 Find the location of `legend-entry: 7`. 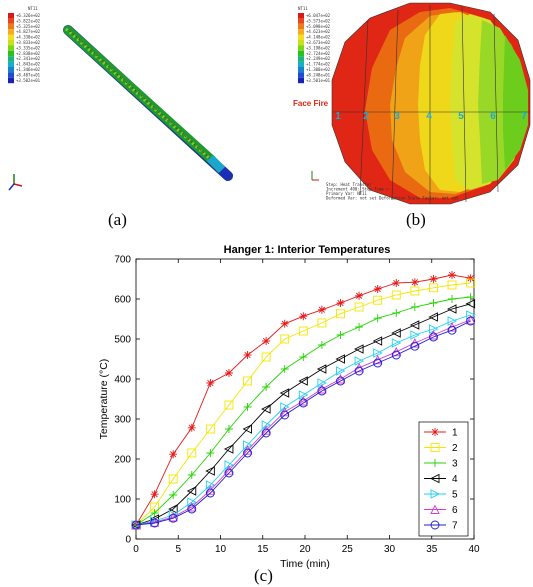

legend-entry: 7 is located at coordinates (441, 526).